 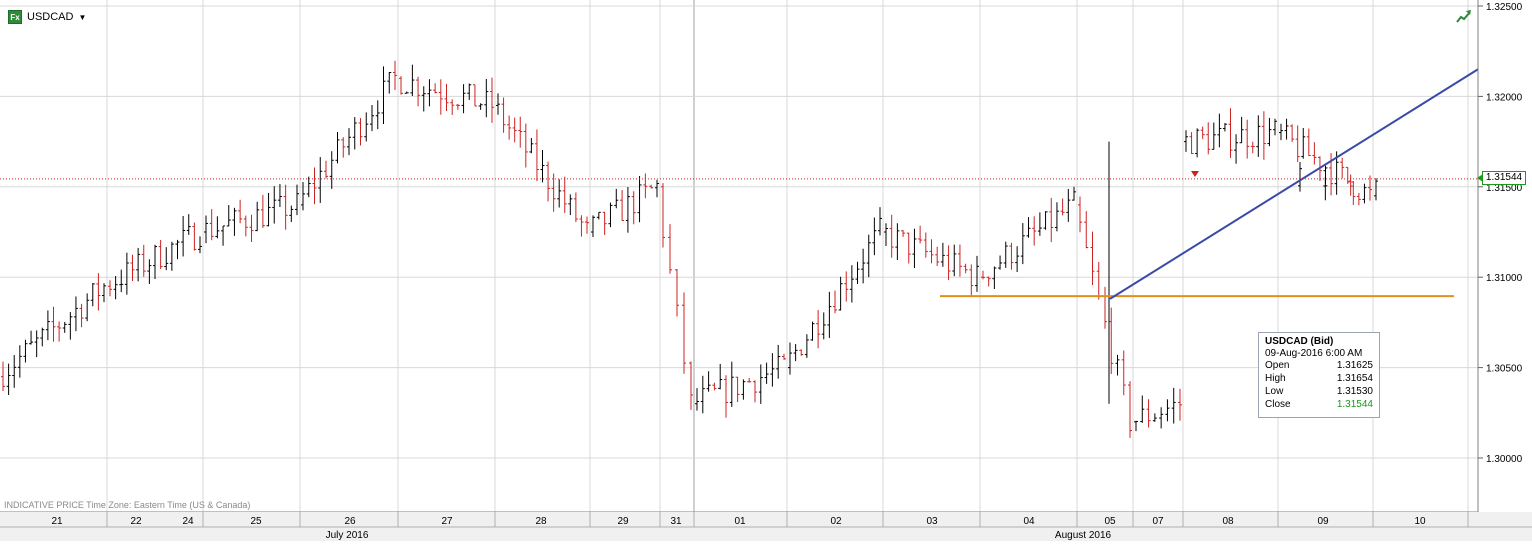 What do you see at coordinates (541, 521) in the screenshot?
I see `x-tick-label: 28` at bounding box center [541, 521].